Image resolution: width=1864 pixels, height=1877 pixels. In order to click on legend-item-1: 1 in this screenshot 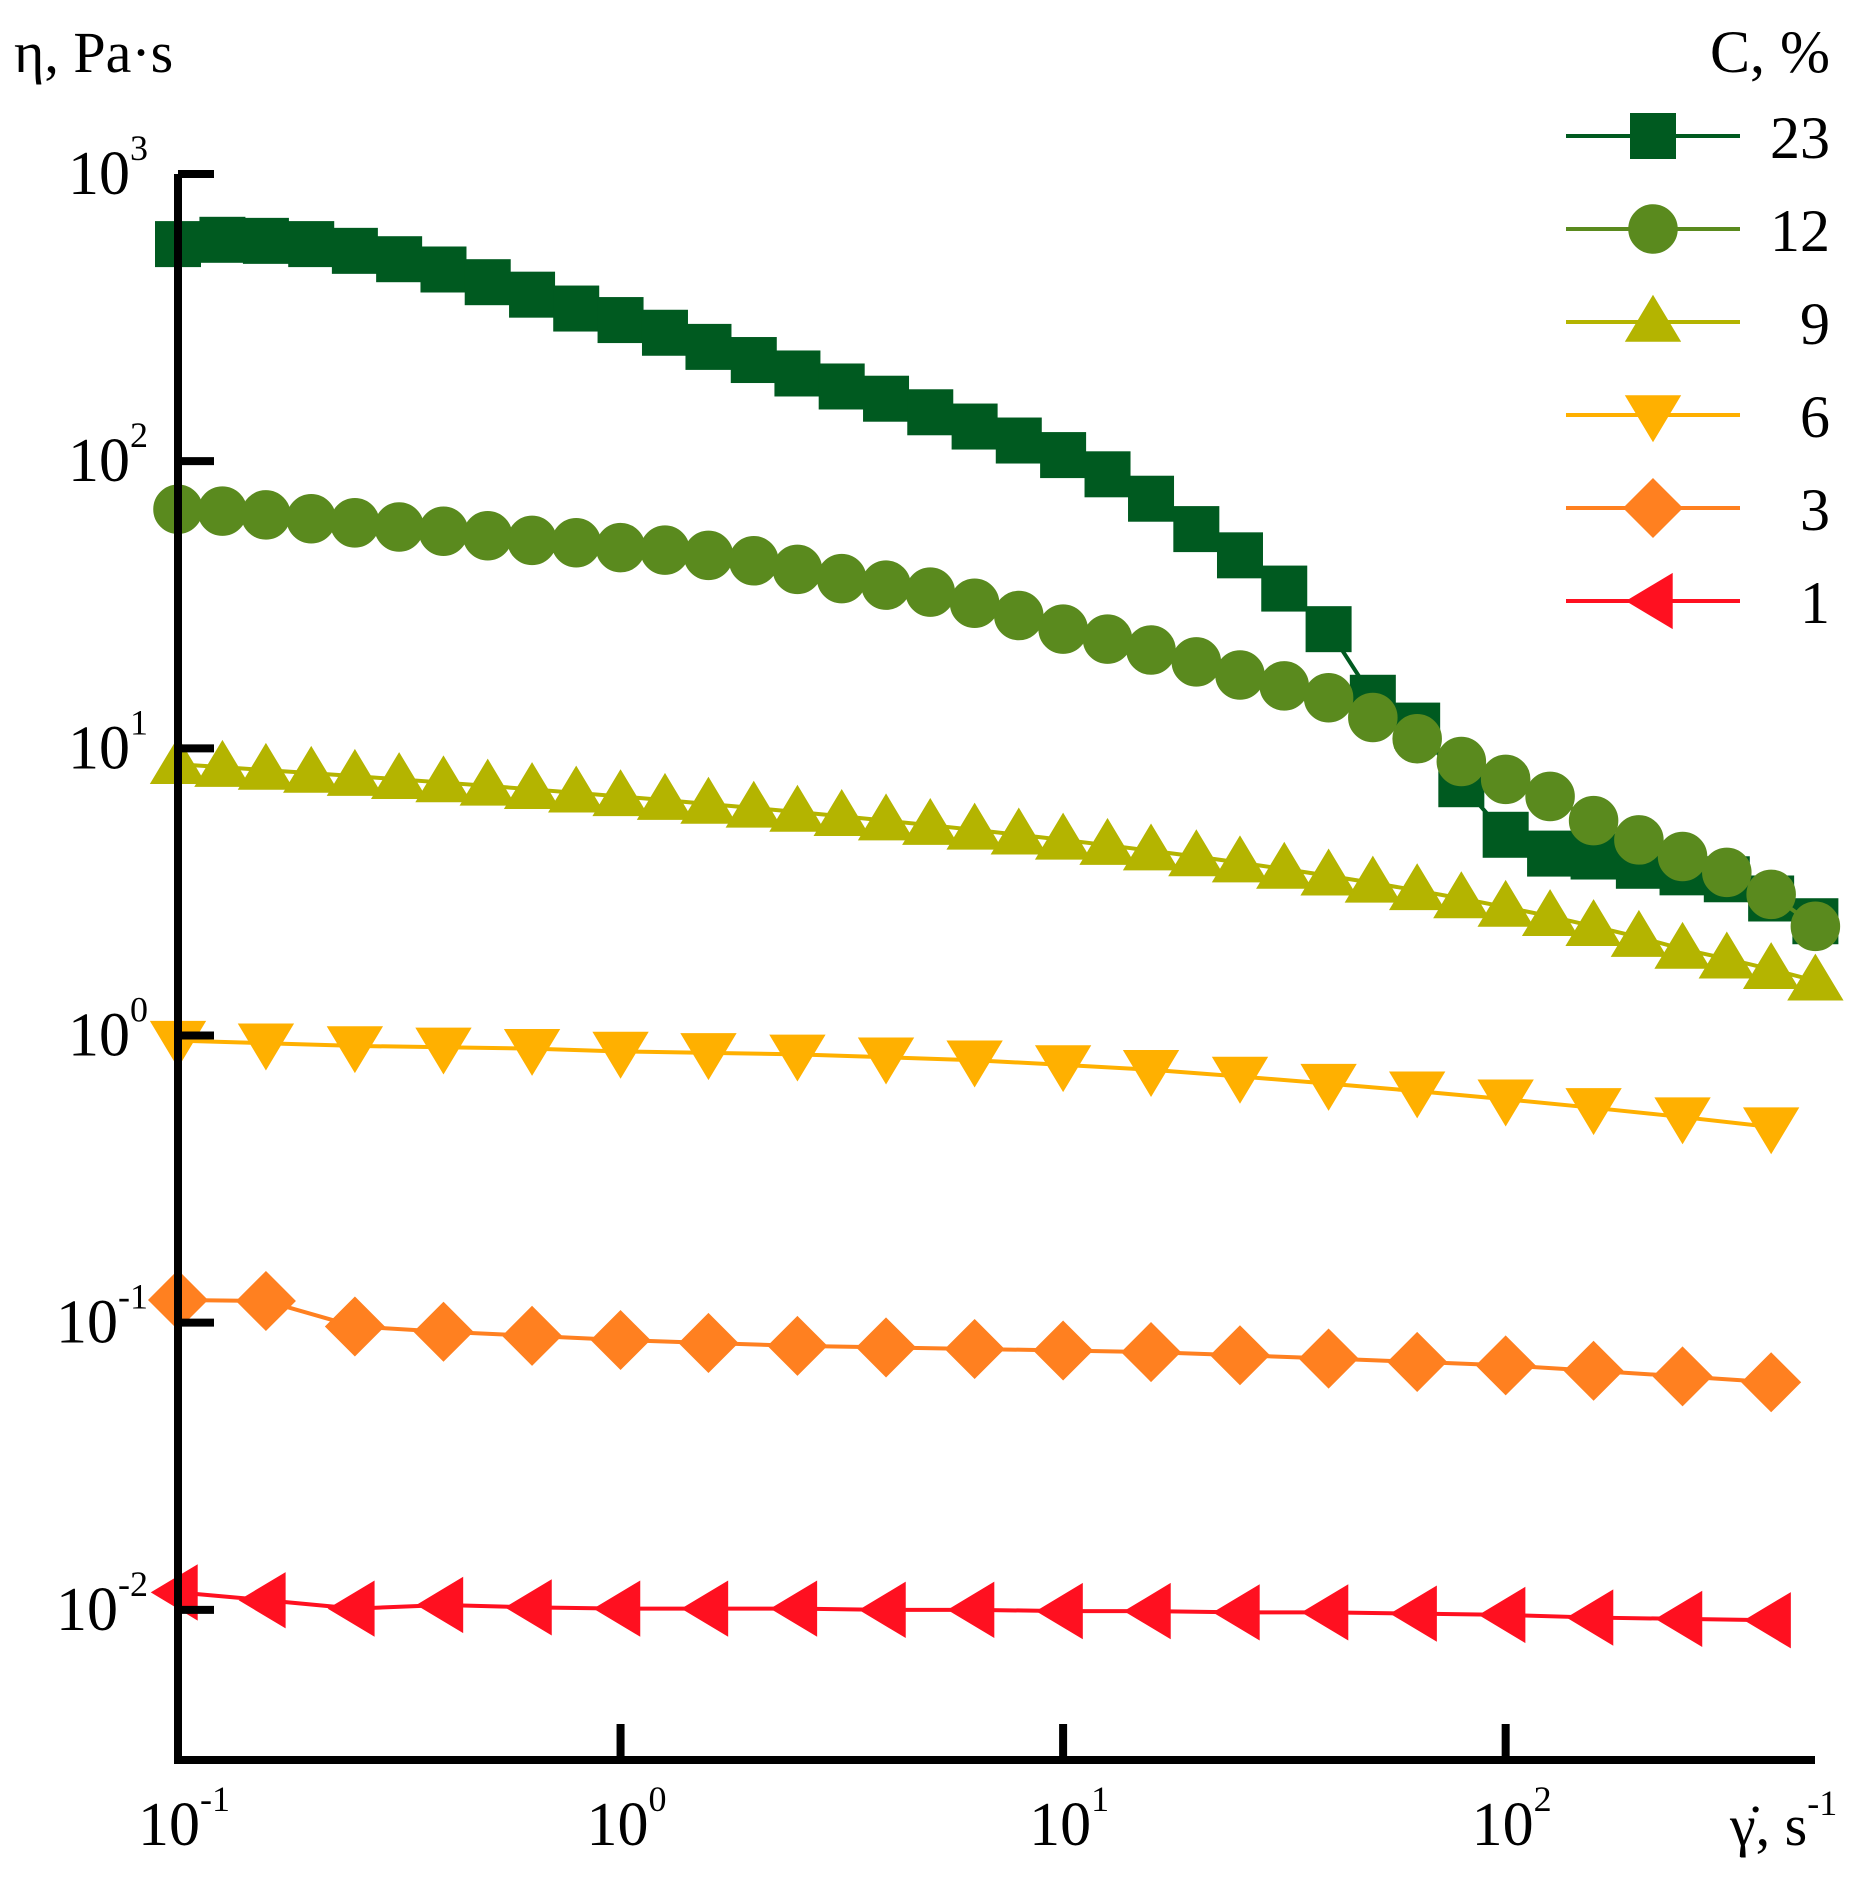, I will do `click(1698, 603)`.